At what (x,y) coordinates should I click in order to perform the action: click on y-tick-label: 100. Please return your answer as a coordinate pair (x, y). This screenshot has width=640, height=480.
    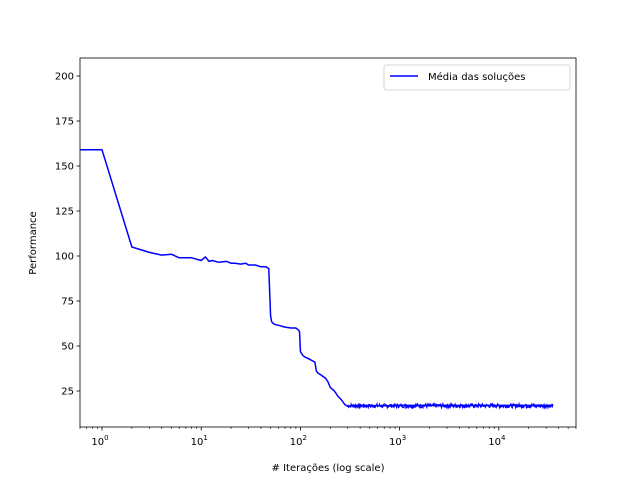
    Looking at the image, I should click on (64, 257).